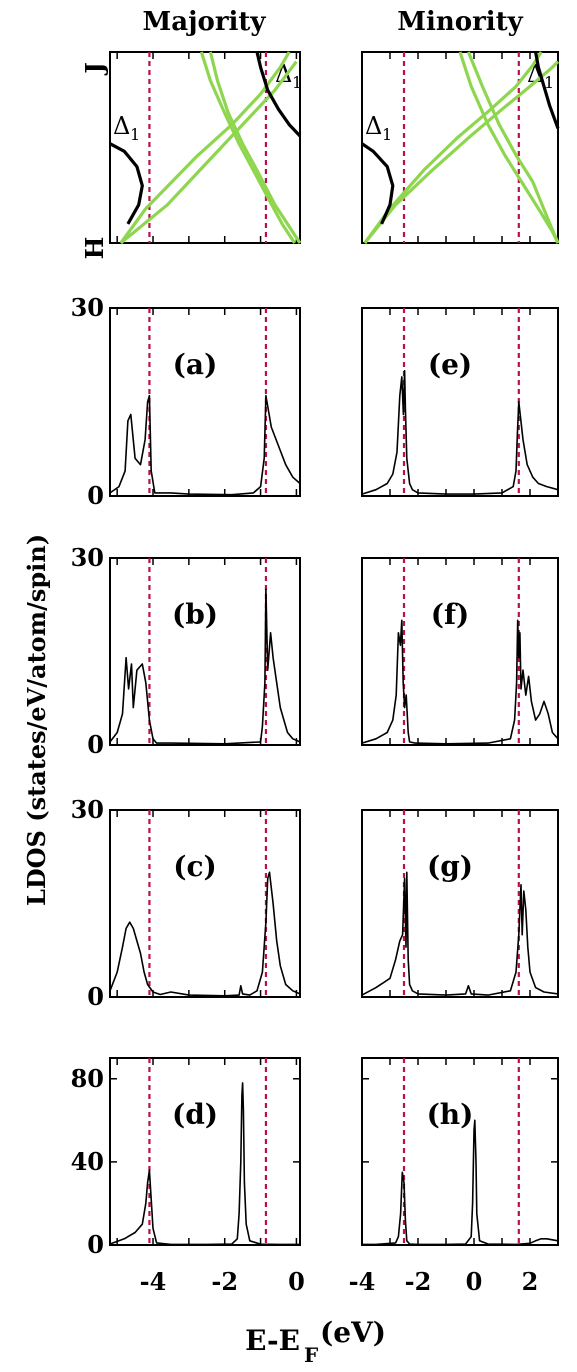  I want to click on delta1-label-majority-left: Δ 1, so click(126, 128).